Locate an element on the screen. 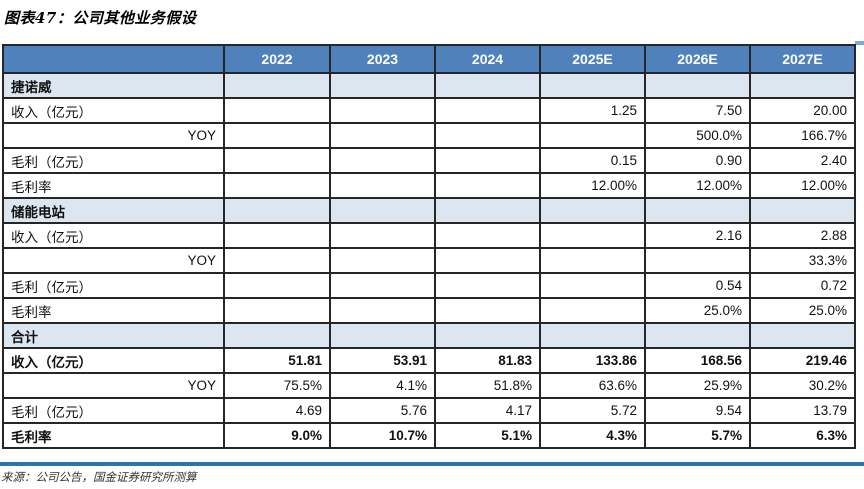  data-cell: 0.90 is located at coordinates (697, 160).